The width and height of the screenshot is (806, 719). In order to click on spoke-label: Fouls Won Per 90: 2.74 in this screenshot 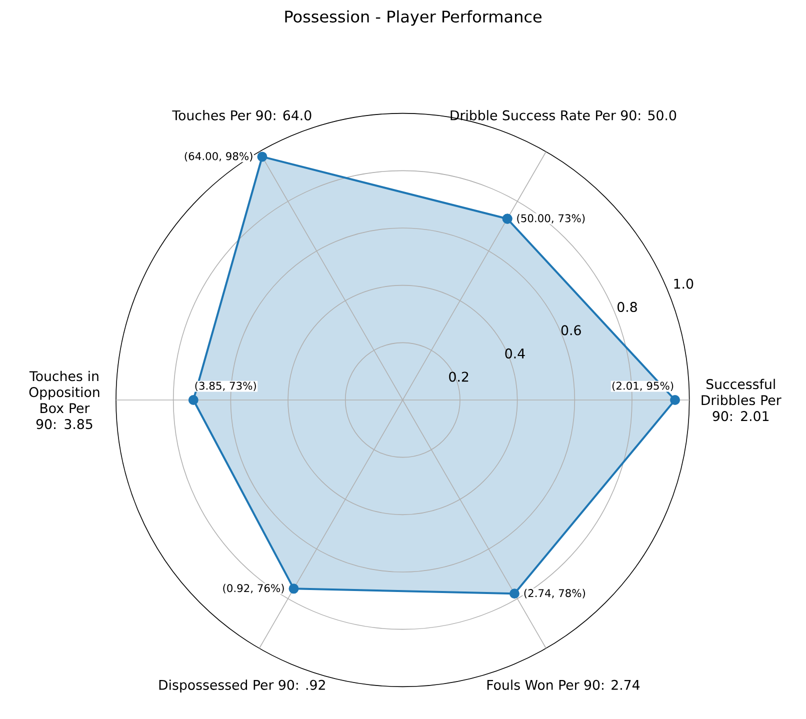, I will do `click(563, 685)`.